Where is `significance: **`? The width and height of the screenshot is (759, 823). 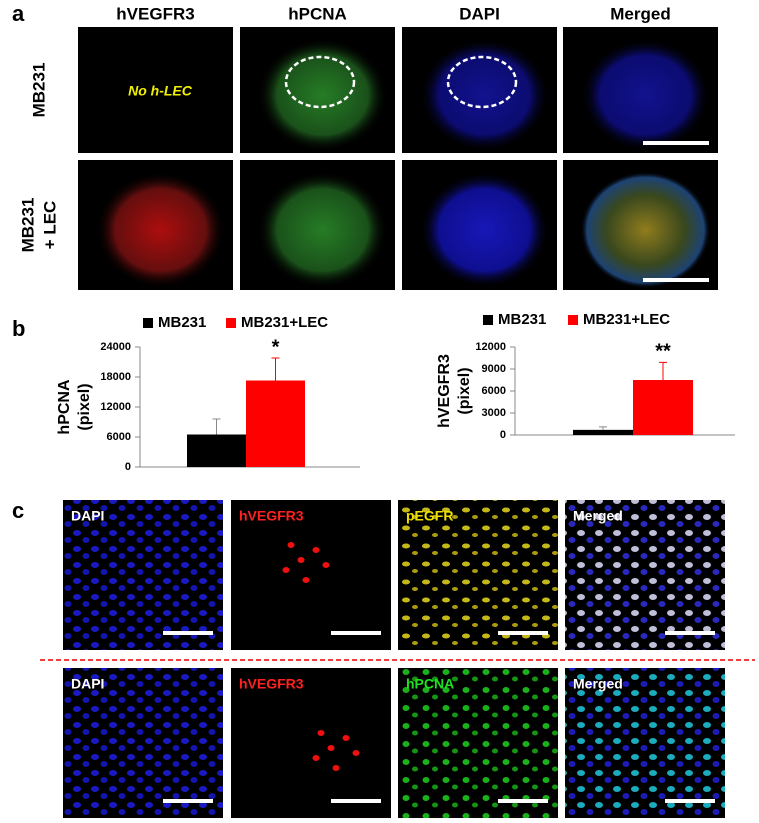 significance: ** is located at coordinates (663, 352).